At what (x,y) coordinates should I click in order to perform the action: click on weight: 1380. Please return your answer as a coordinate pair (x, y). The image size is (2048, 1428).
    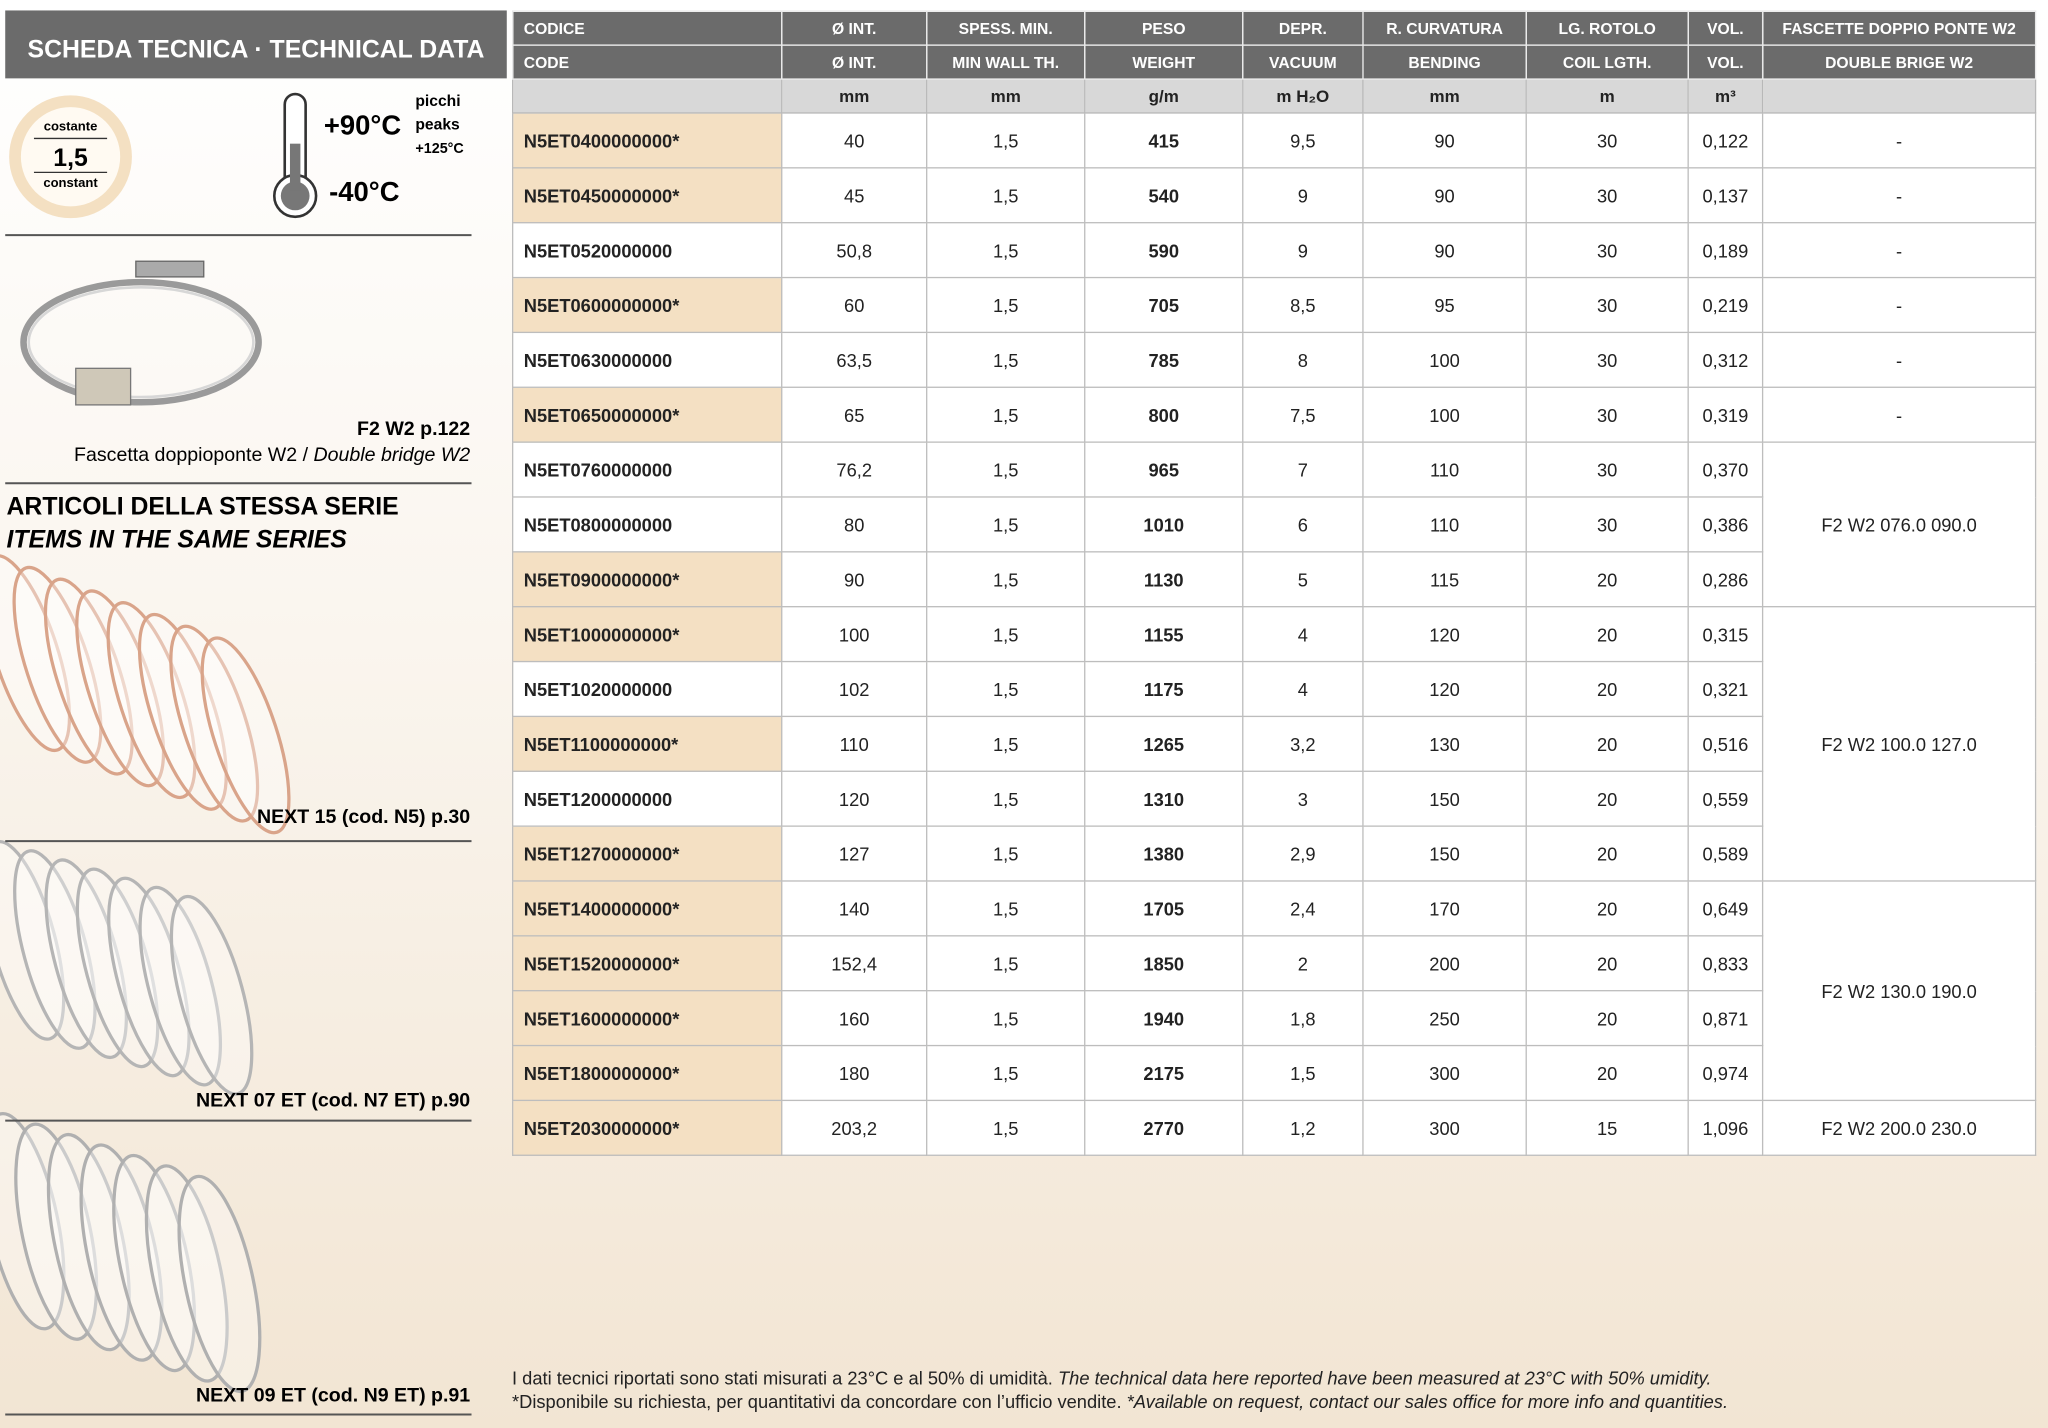
    Looking at the image, I should click on (1164, 853).